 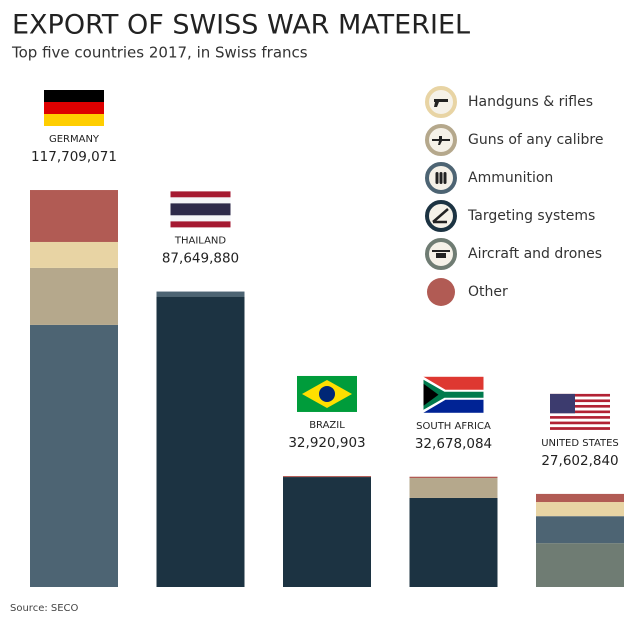 I want to click on legend-item: Targeting systems, so click(x=510, y=216).